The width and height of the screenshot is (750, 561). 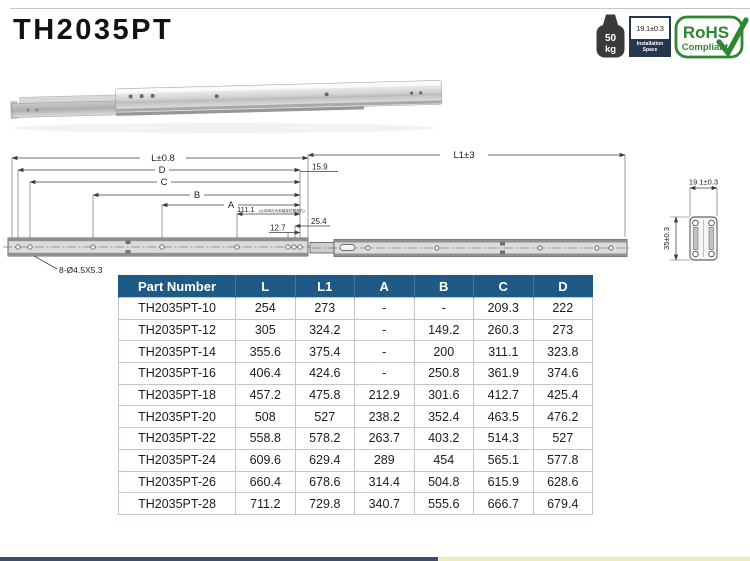 I want to click on table-cell: 412.7, so click(x=503, y=395).